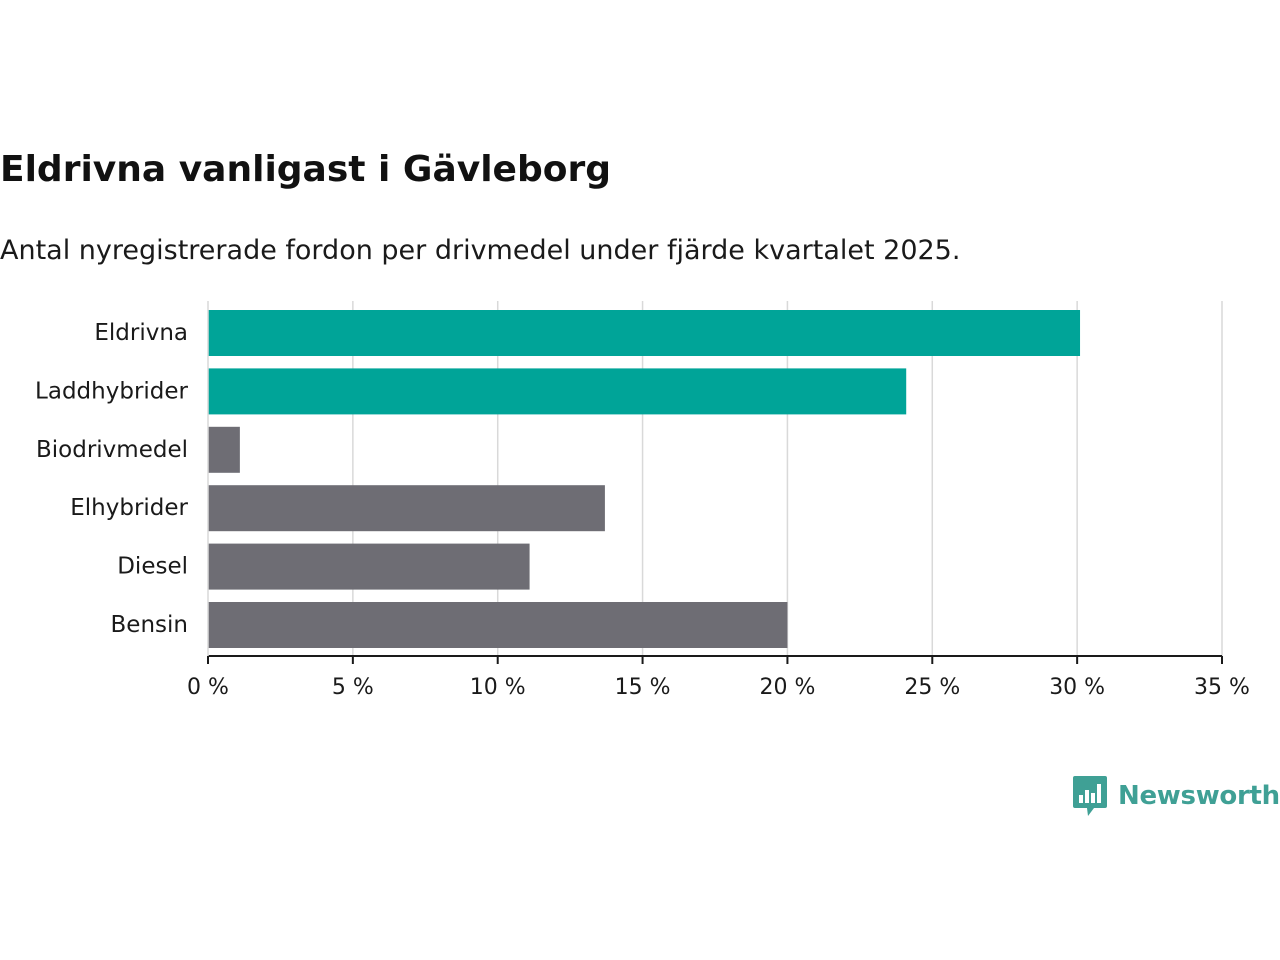 Image resolution: width=1280 pixels, height=960 pixels. What do you see at coordinates (1090, 796) in the screenshot?
I see `bar-chart-speech-bubble-icon` at bounding box center [1090, 796].